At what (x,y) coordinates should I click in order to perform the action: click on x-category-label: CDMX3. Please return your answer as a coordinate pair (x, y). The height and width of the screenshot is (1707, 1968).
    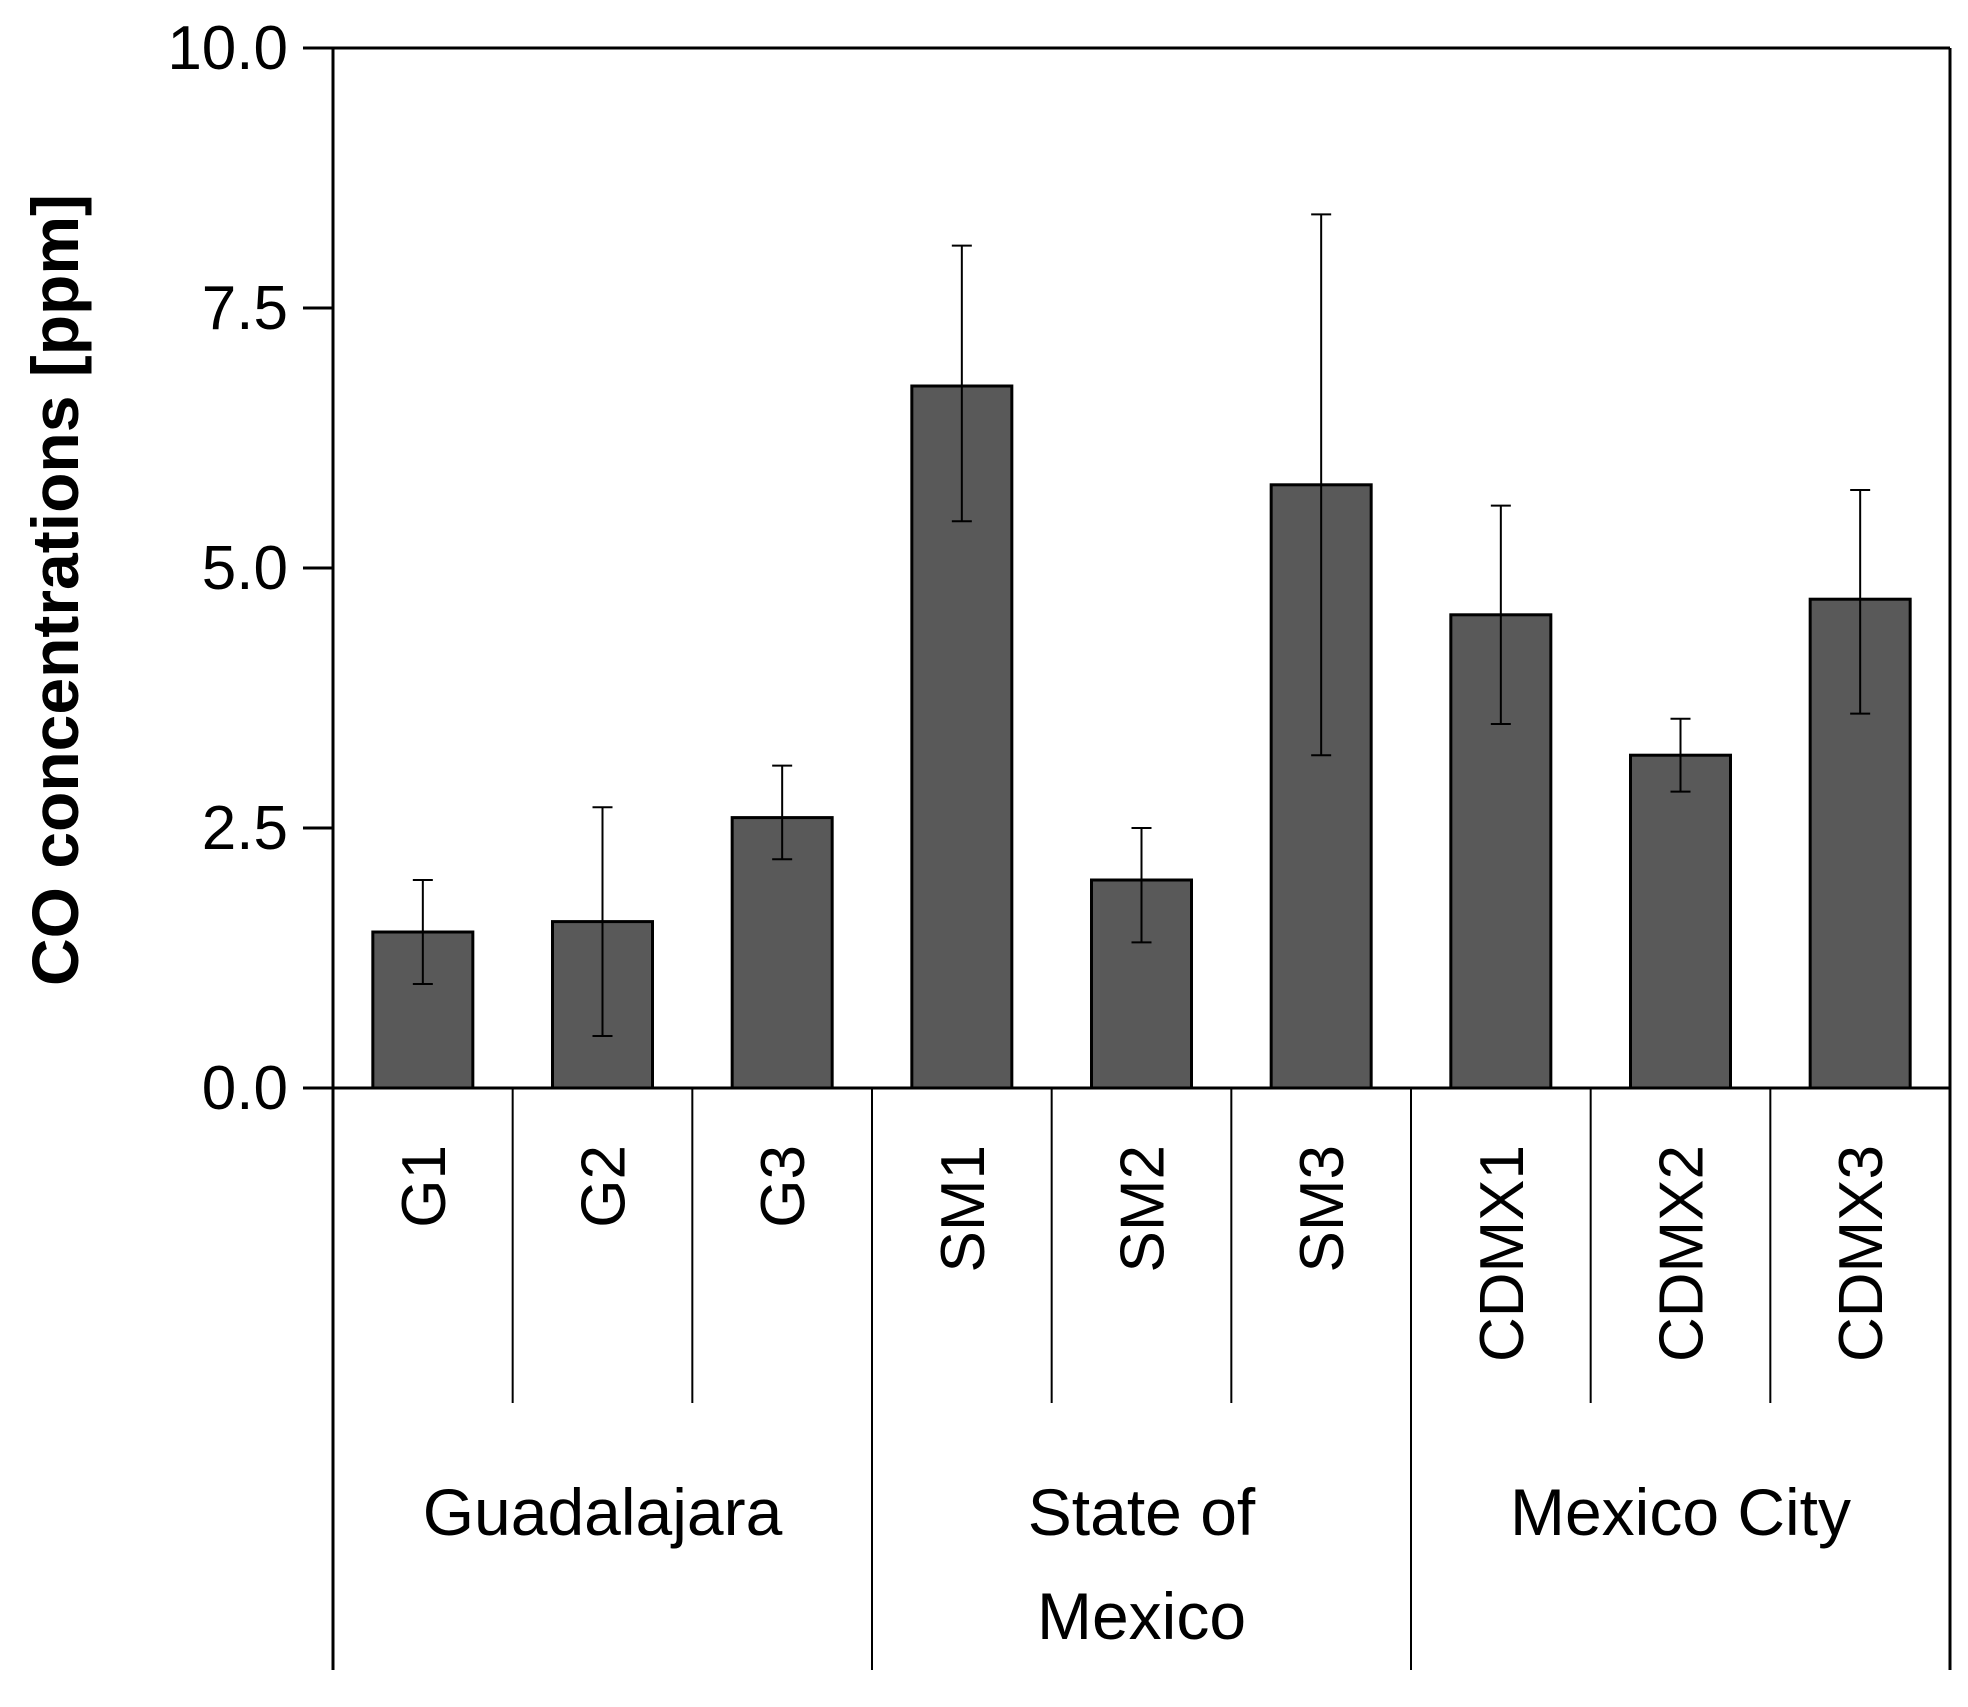
    Looking at the image, I should click on (1861, 1253).